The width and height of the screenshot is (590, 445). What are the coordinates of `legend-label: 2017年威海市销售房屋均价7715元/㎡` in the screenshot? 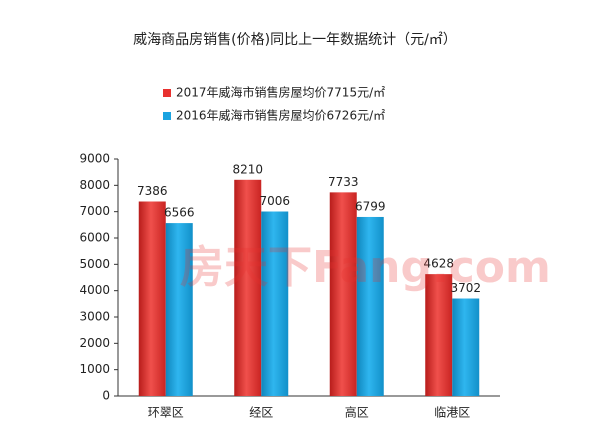 It's located at (280, 92).